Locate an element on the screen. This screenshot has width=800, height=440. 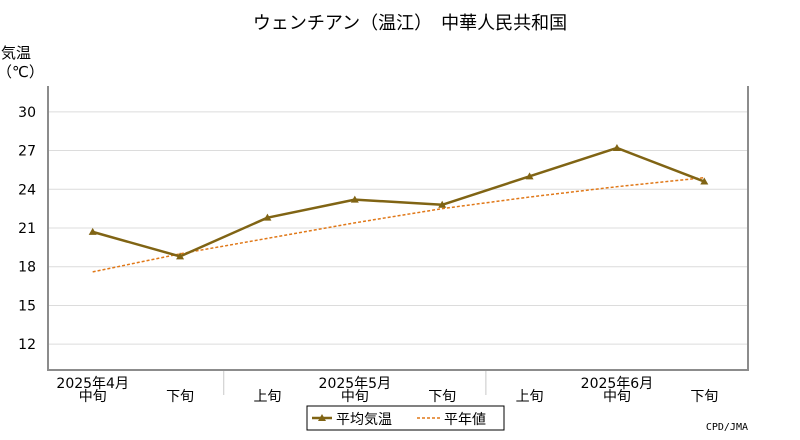
credit-label: CPD/JMA is located at coordinates (727, 427).